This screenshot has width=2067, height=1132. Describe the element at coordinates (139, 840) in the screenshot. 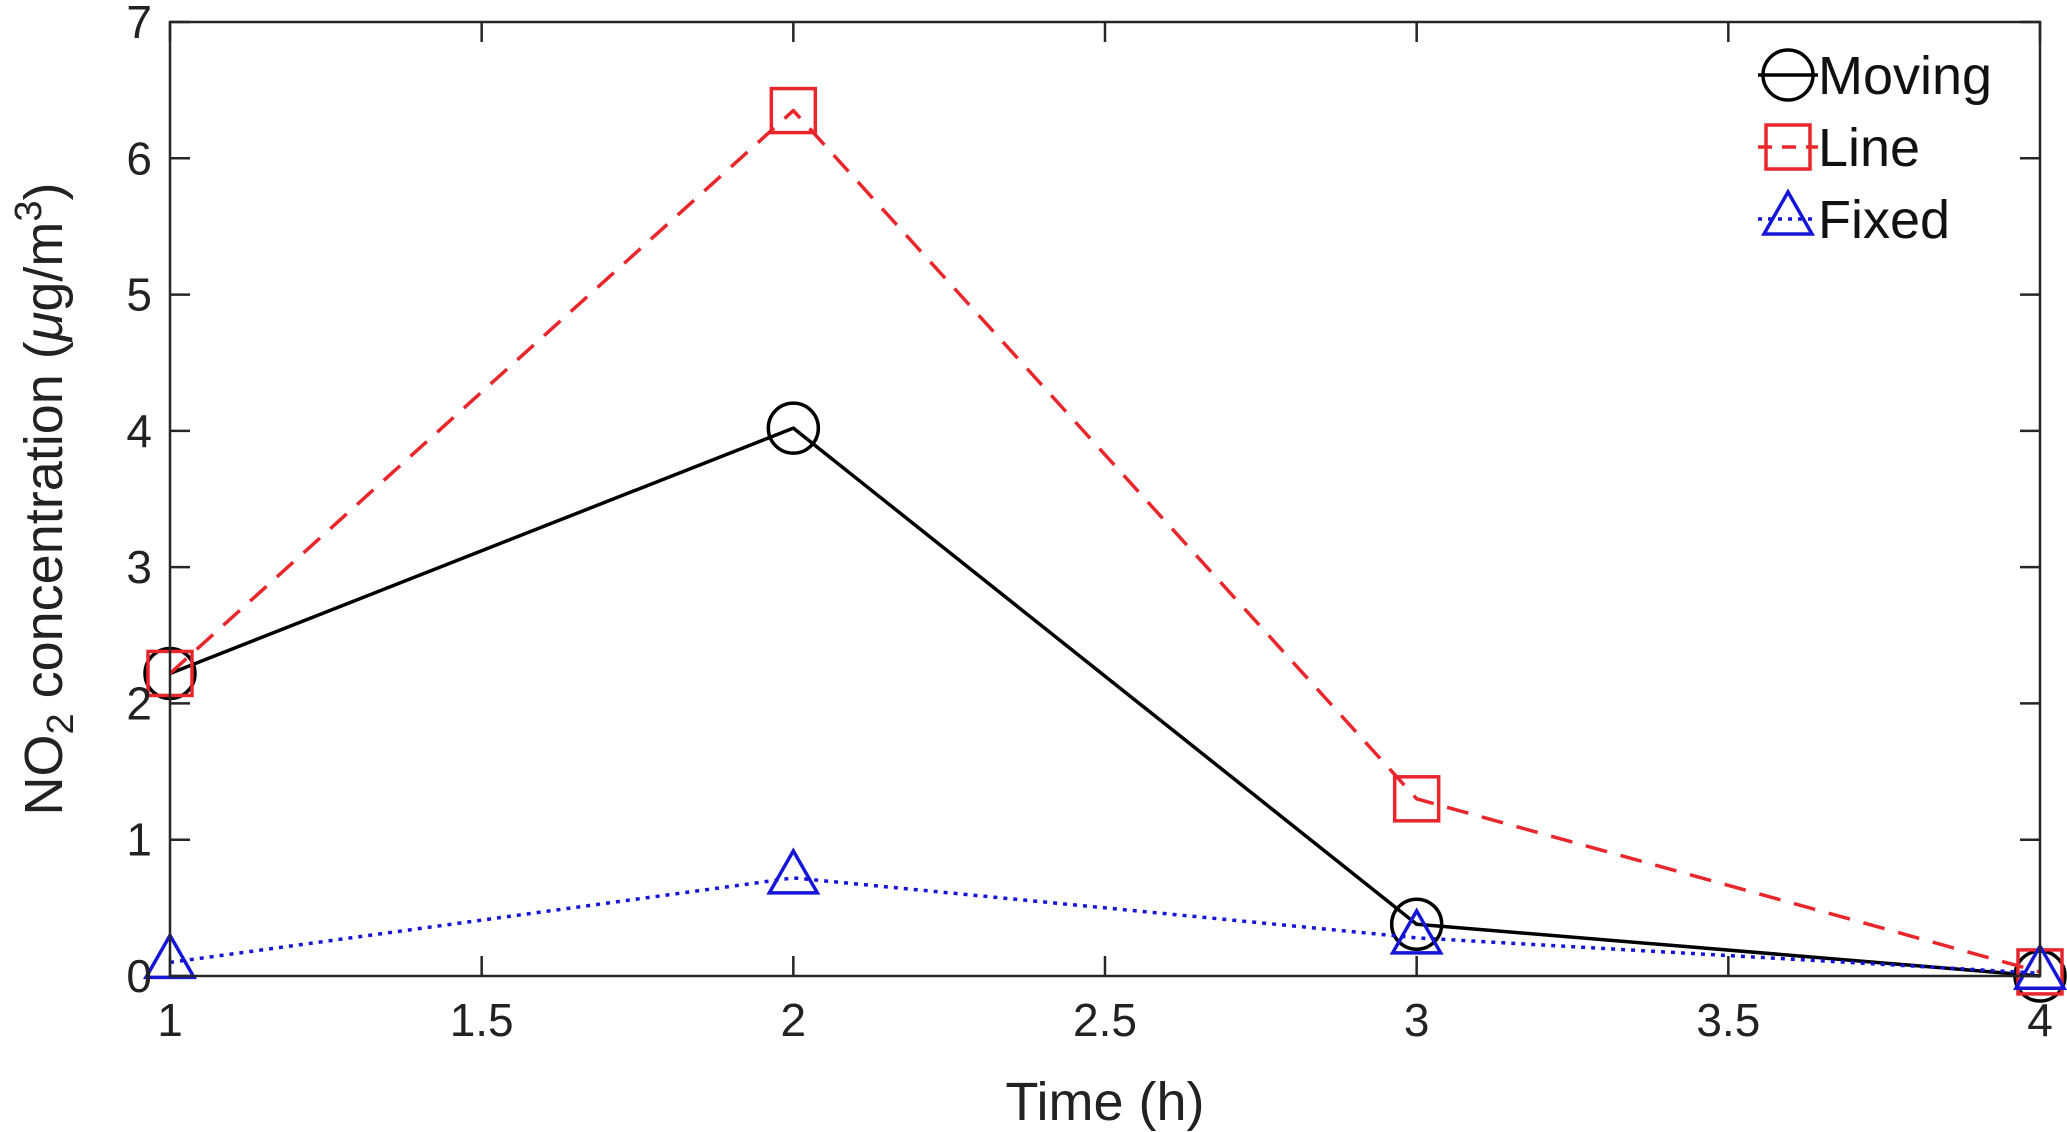

I see `y-tick-label: 1` at that location.